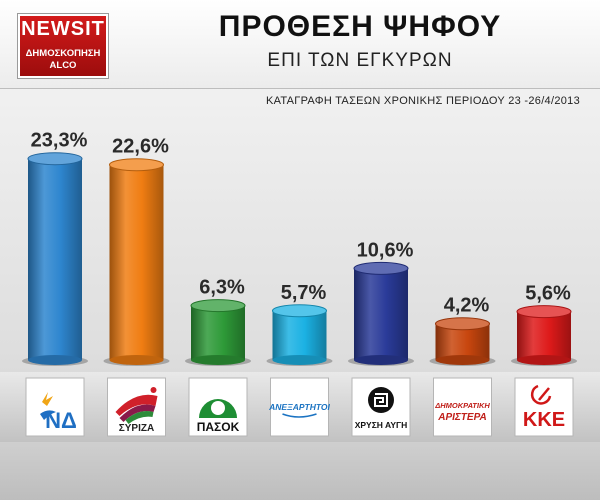 This screenshot has height=500, width=600. What do you see at coordinates (548, 294) in the screenshot?
I see `value-label: 5,6%` at bounding box center [548, 294].